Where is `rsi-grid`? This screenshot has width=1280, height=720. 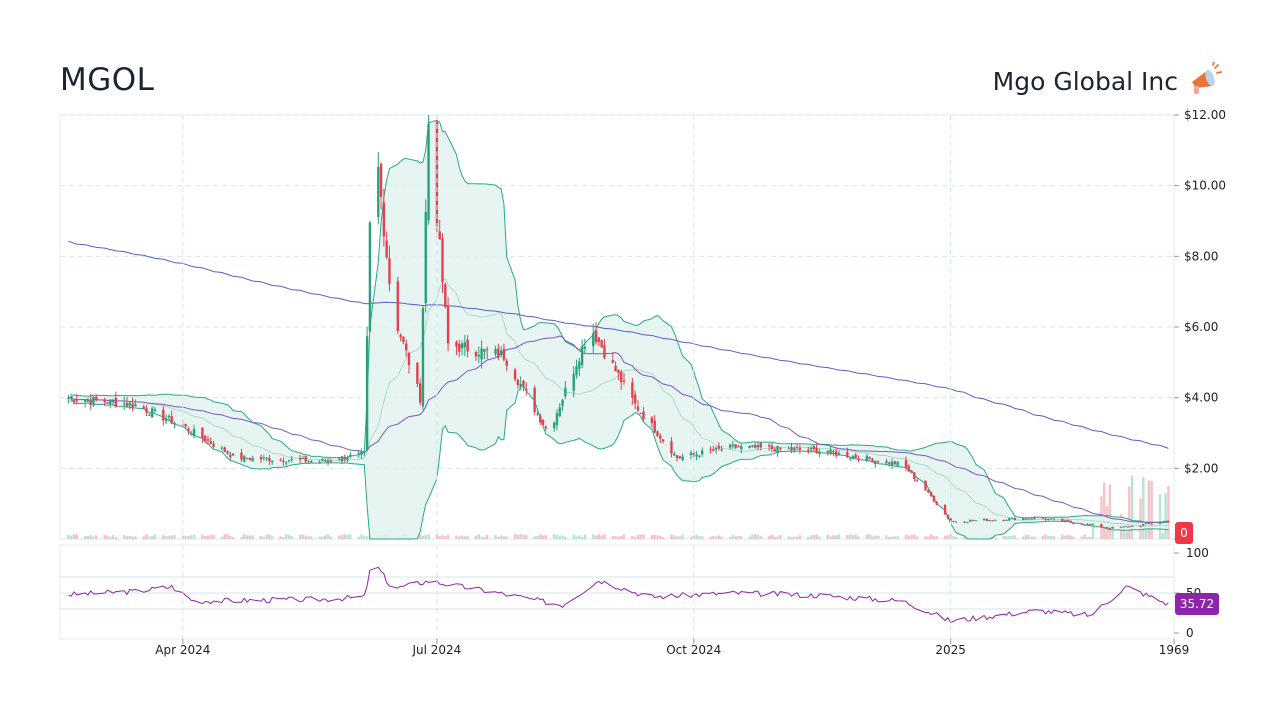 rsi-grid is located at coordinates (617, 593).